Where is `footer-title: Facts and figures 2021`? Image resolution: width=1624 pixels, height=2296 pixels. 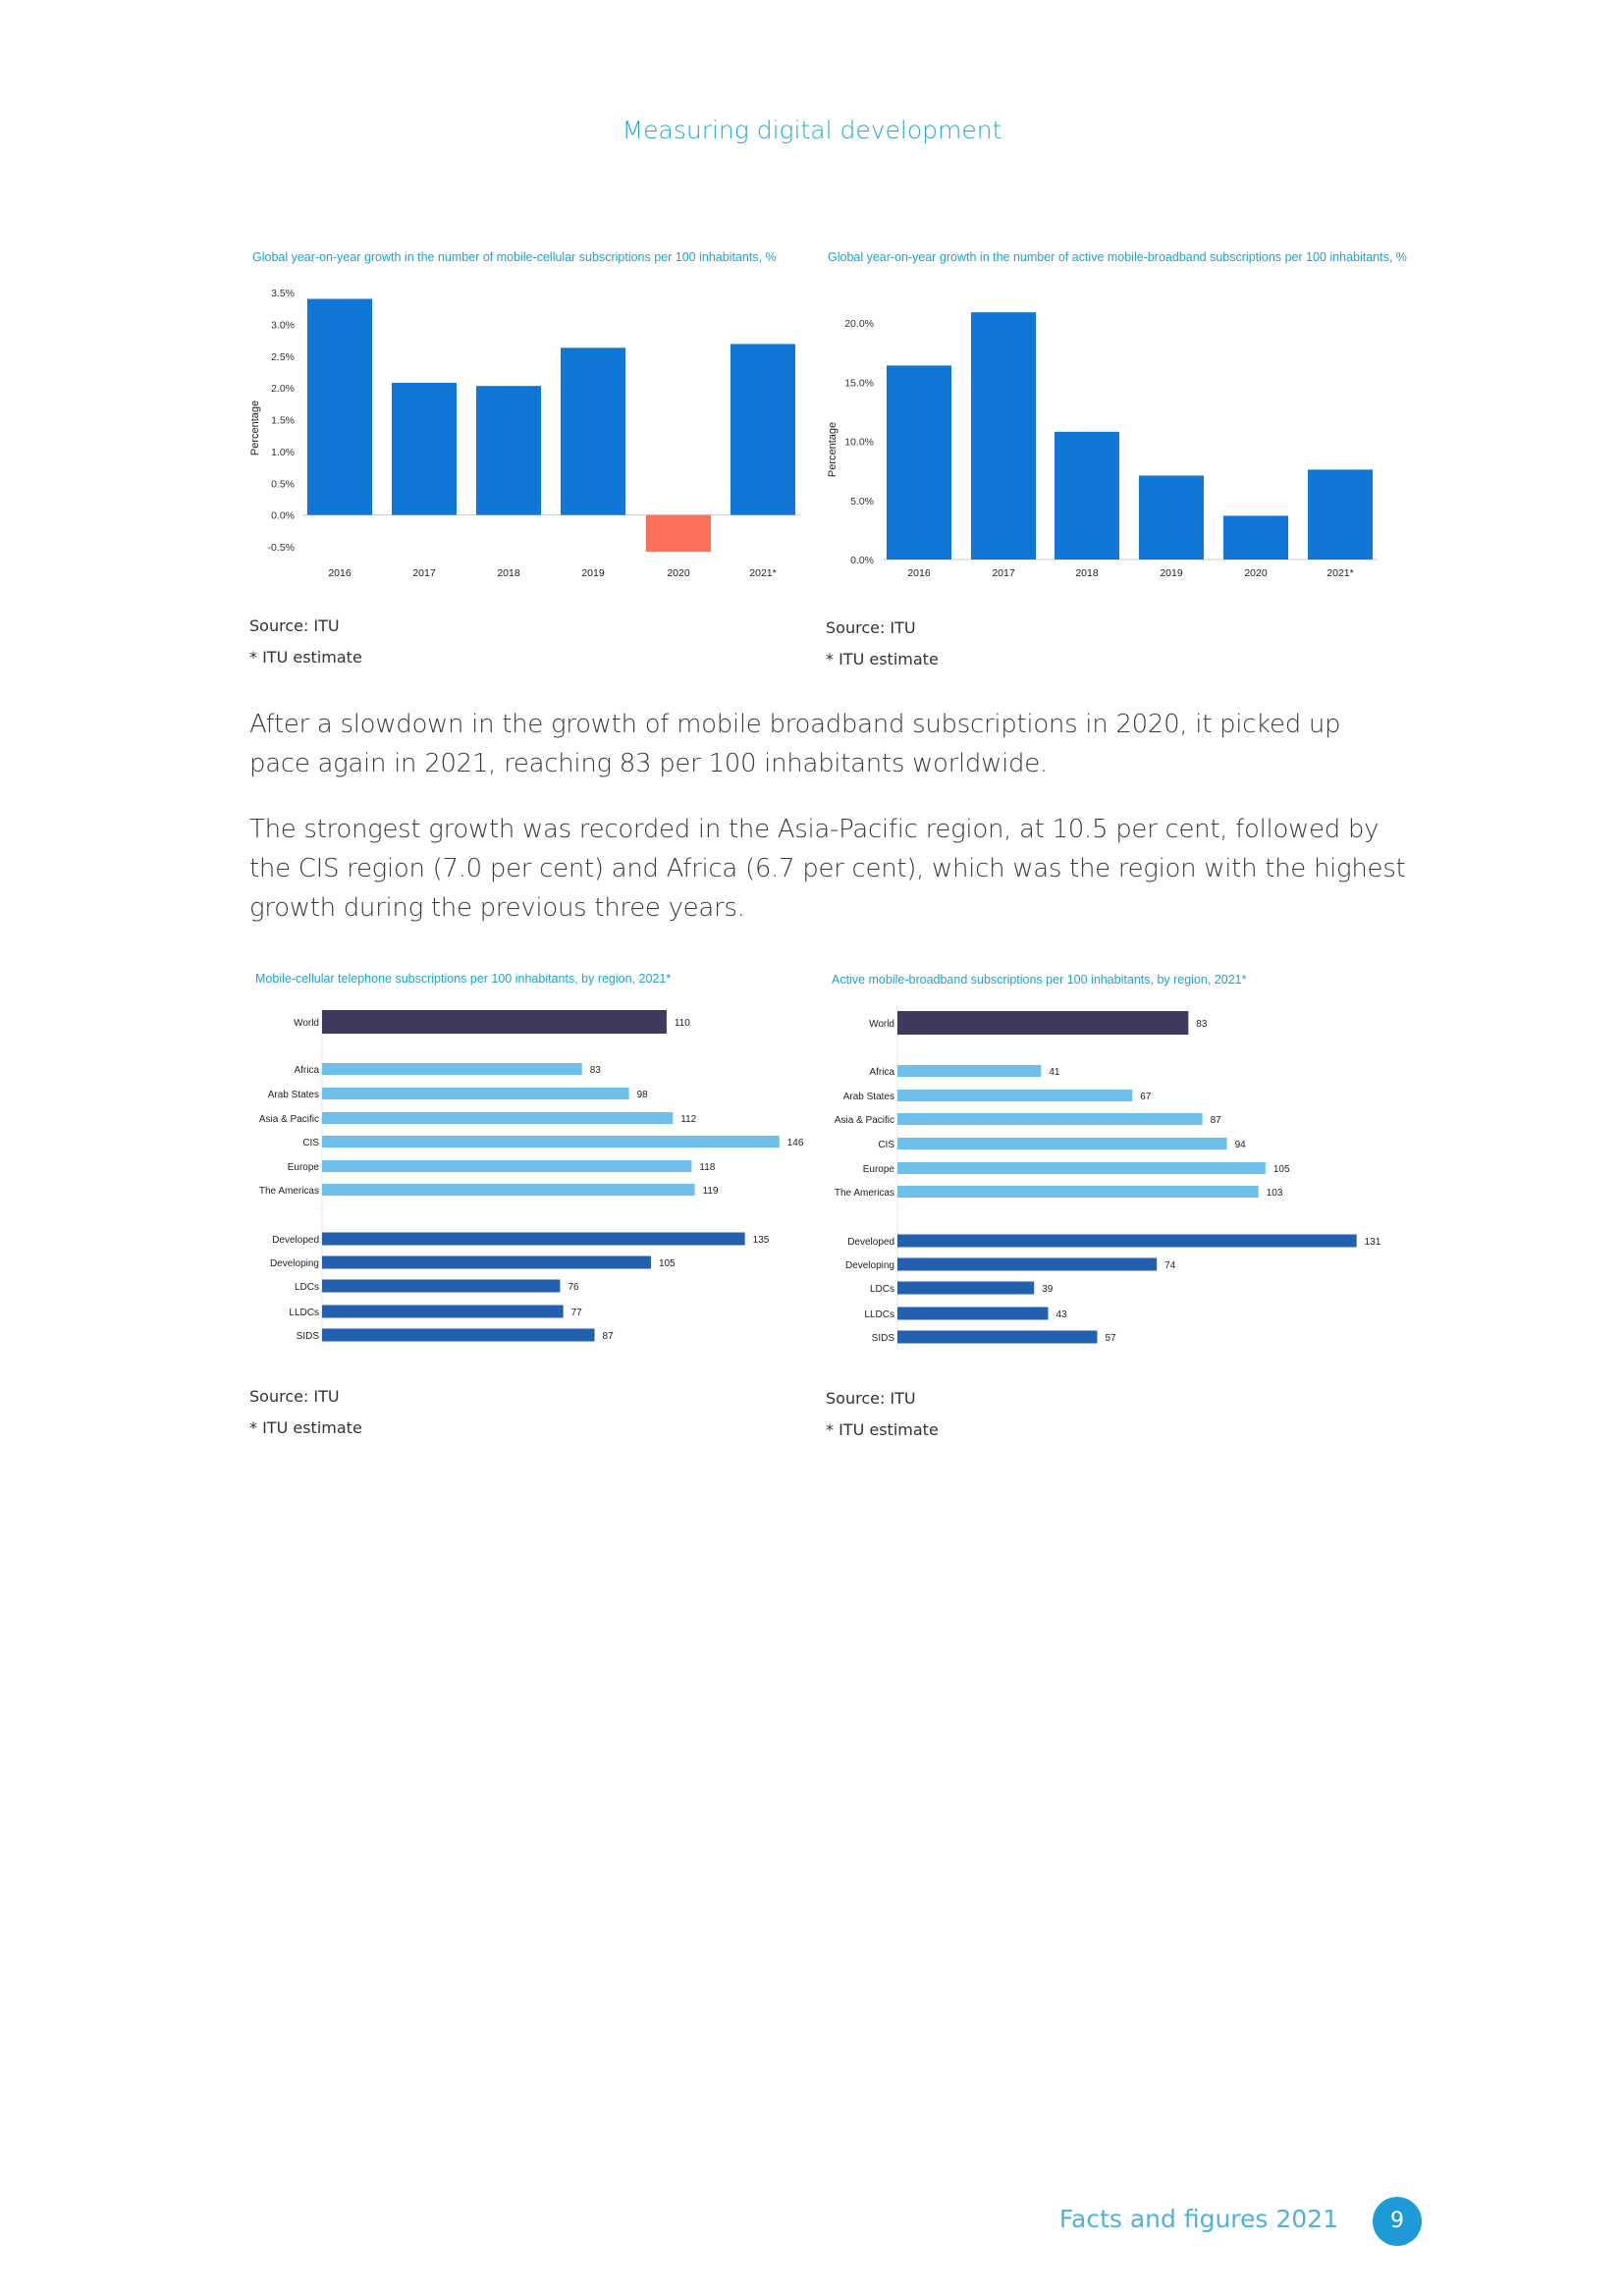
footer-title: Facts and figures 2021 is located at coordinates (1198, 2219).